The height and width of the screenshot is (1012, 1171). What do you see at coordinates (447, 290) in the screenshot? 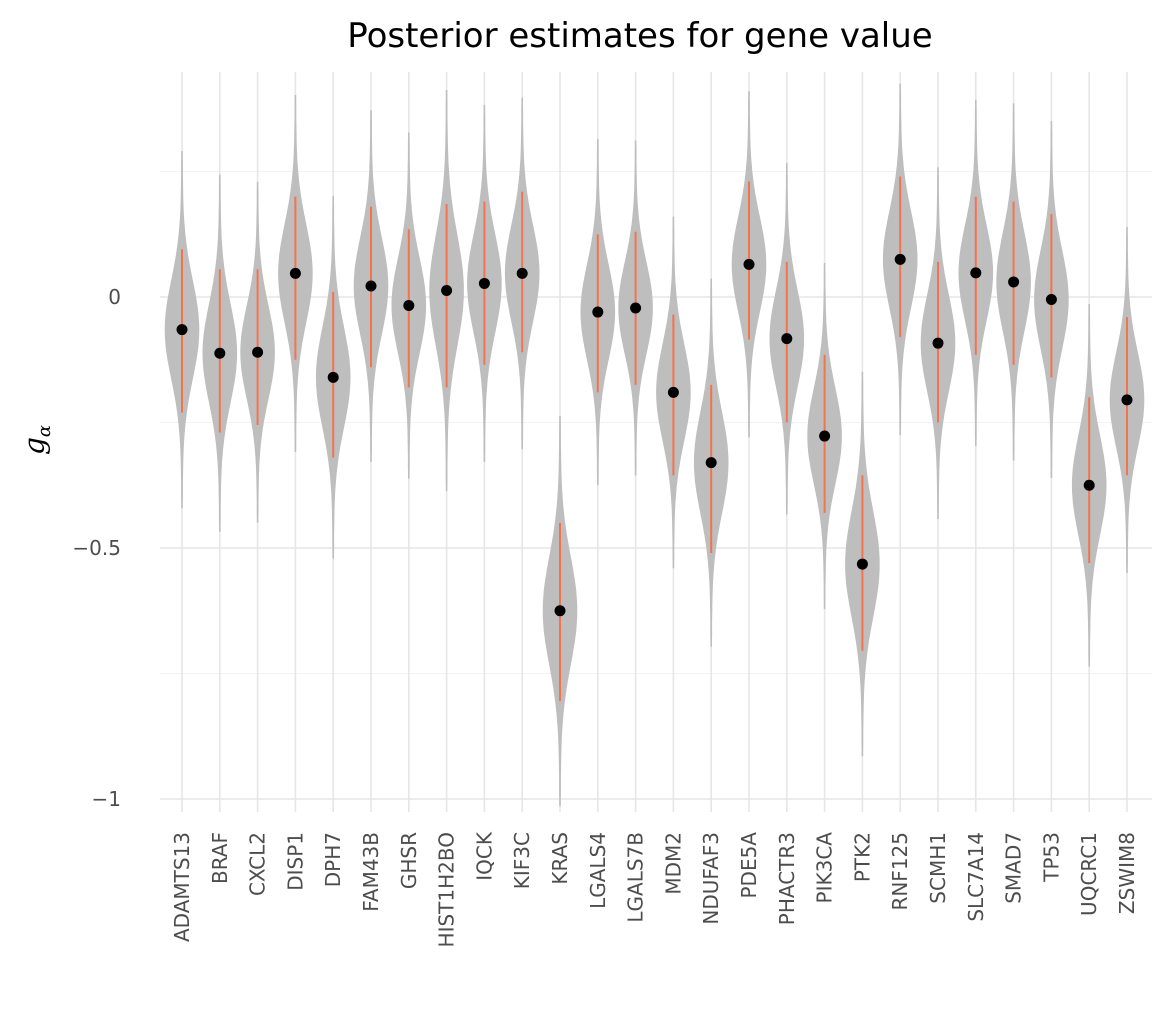
I see `point-hist1h2bo` at bounding box center [447, 290].